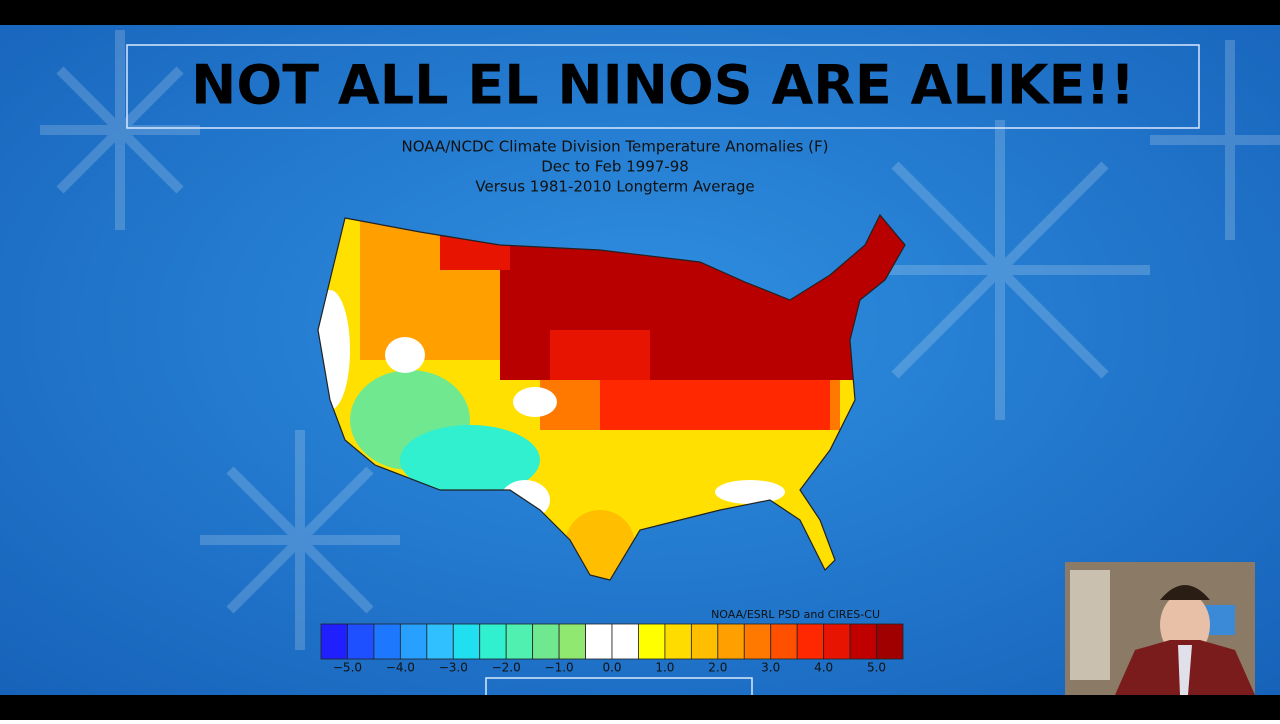  Describe the element at coordinates (717, 668) in the screenshot. I see `colorbar-tick-label: 2.0` at that location.